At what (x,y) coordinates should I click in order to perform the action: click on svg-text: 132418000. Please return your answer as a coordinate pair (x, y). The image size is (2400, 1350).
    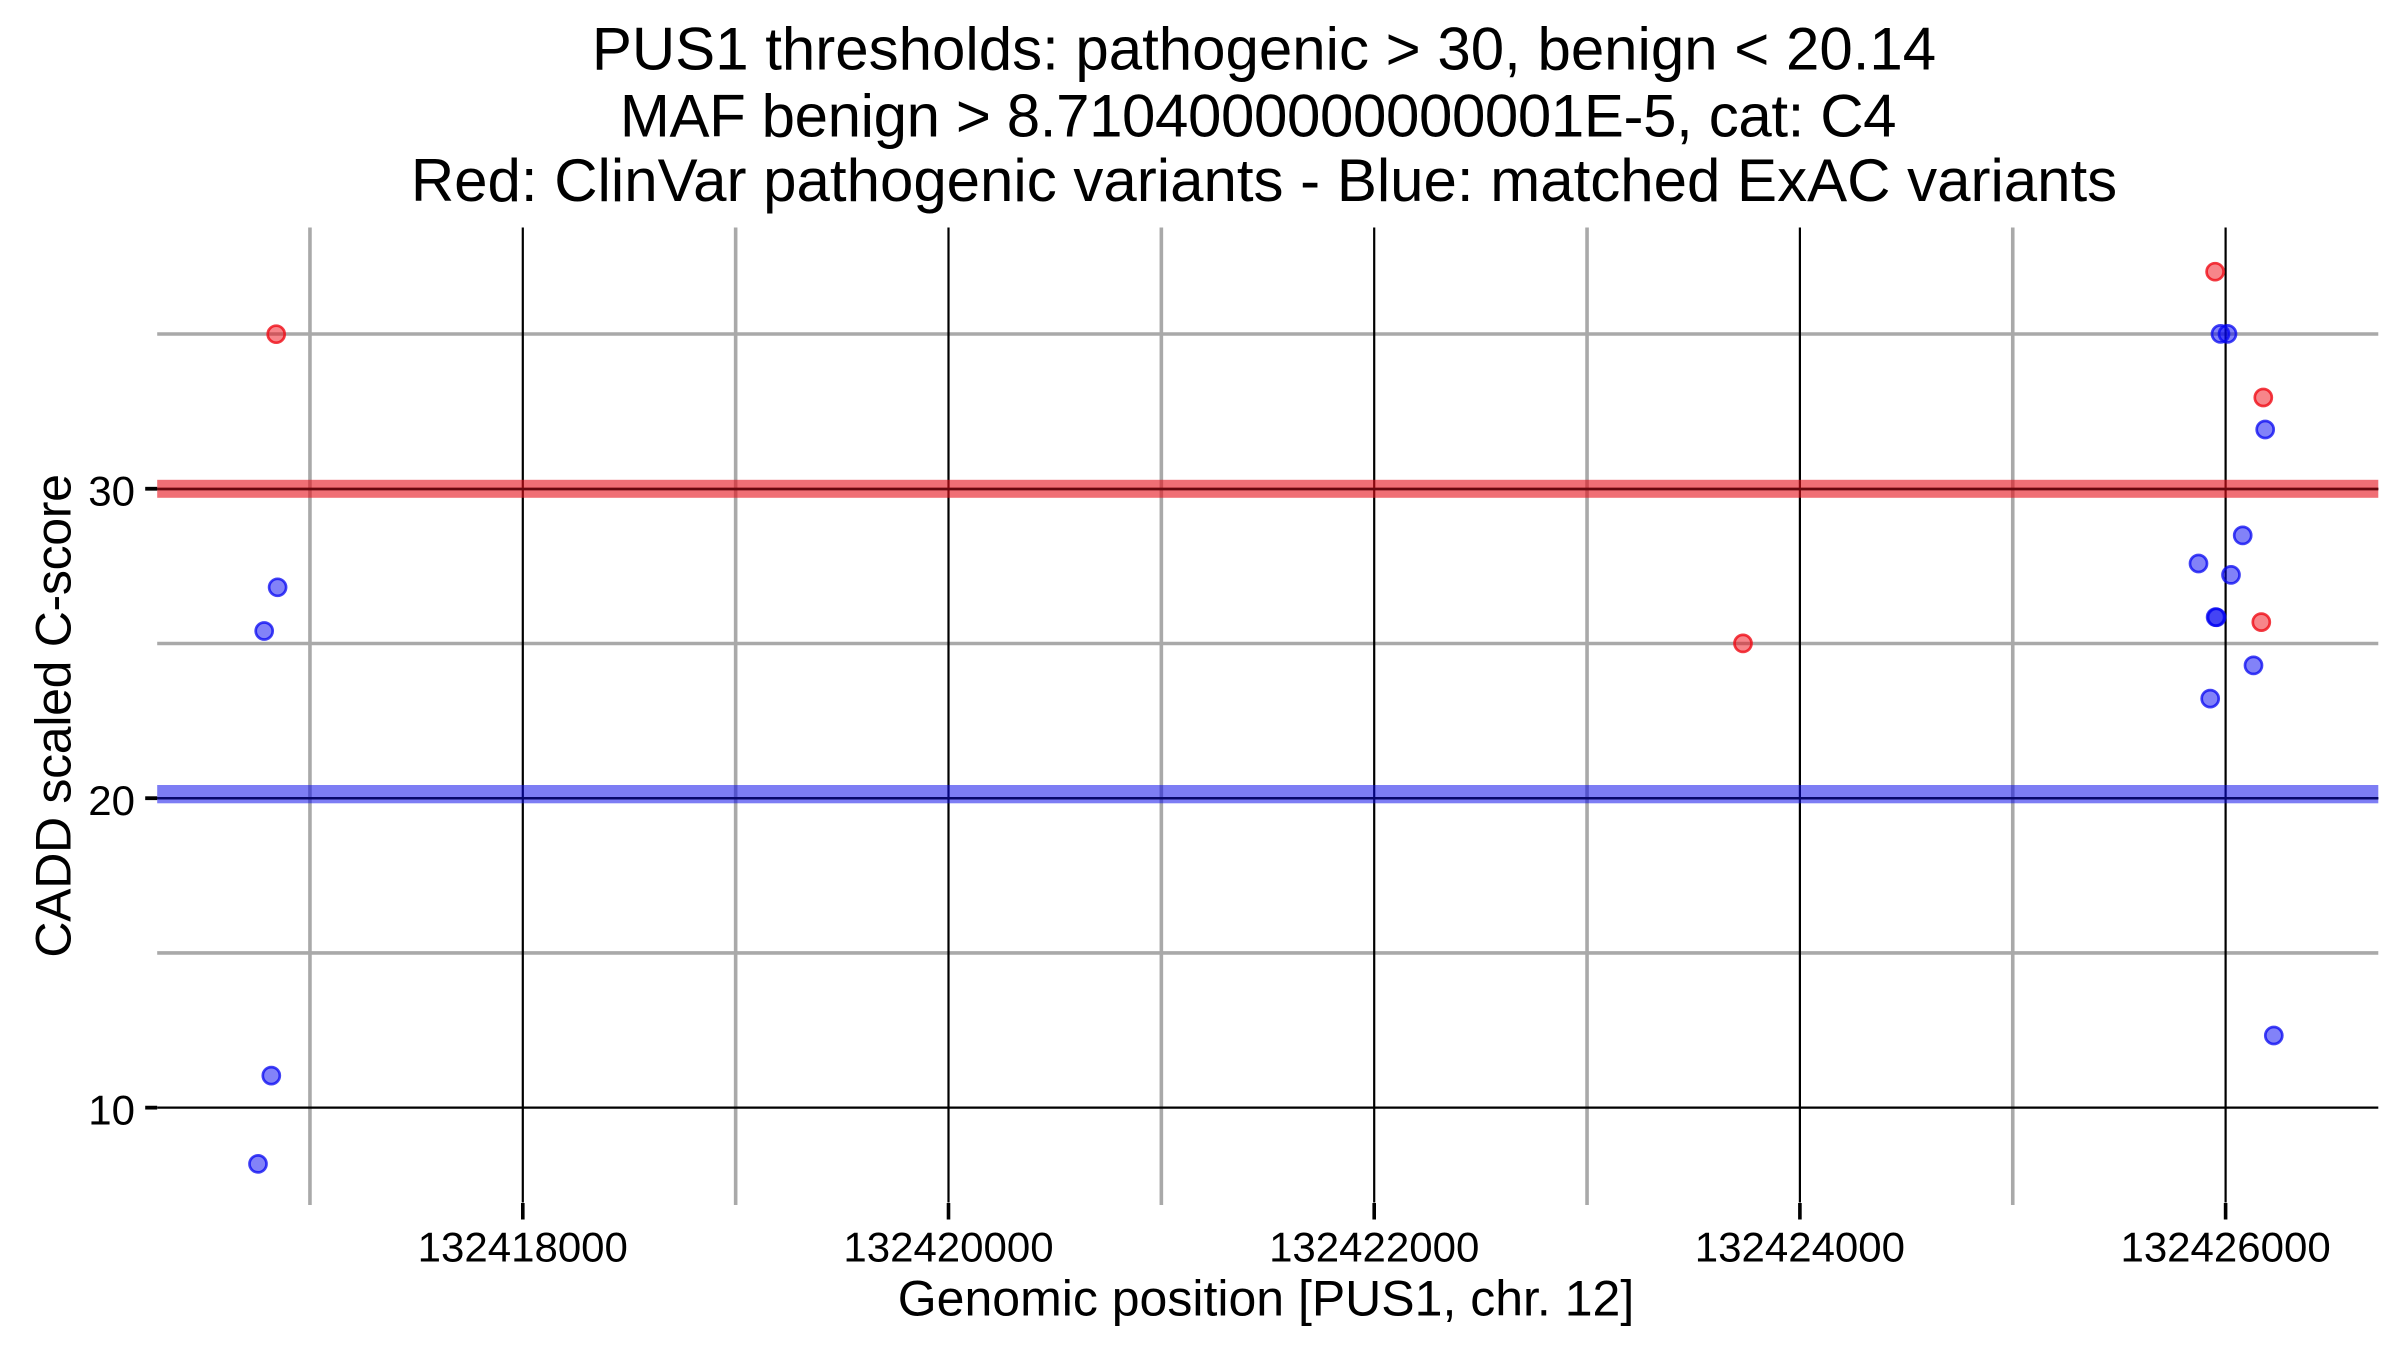
    Looking at the image, I should click on (523, 1247).